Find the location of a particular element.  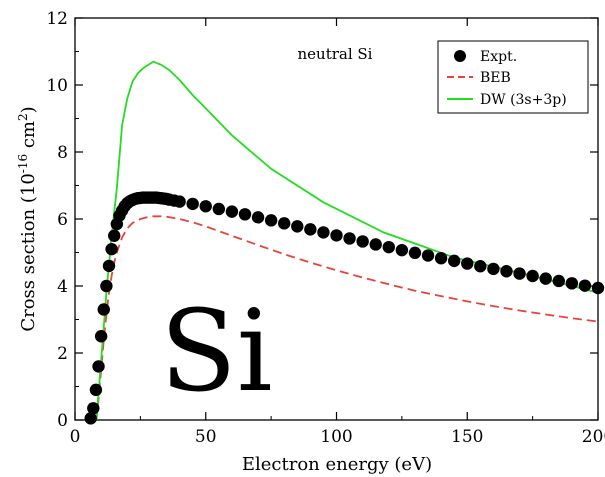

x-tick-label: 100 is located at coordinates (336, 437).